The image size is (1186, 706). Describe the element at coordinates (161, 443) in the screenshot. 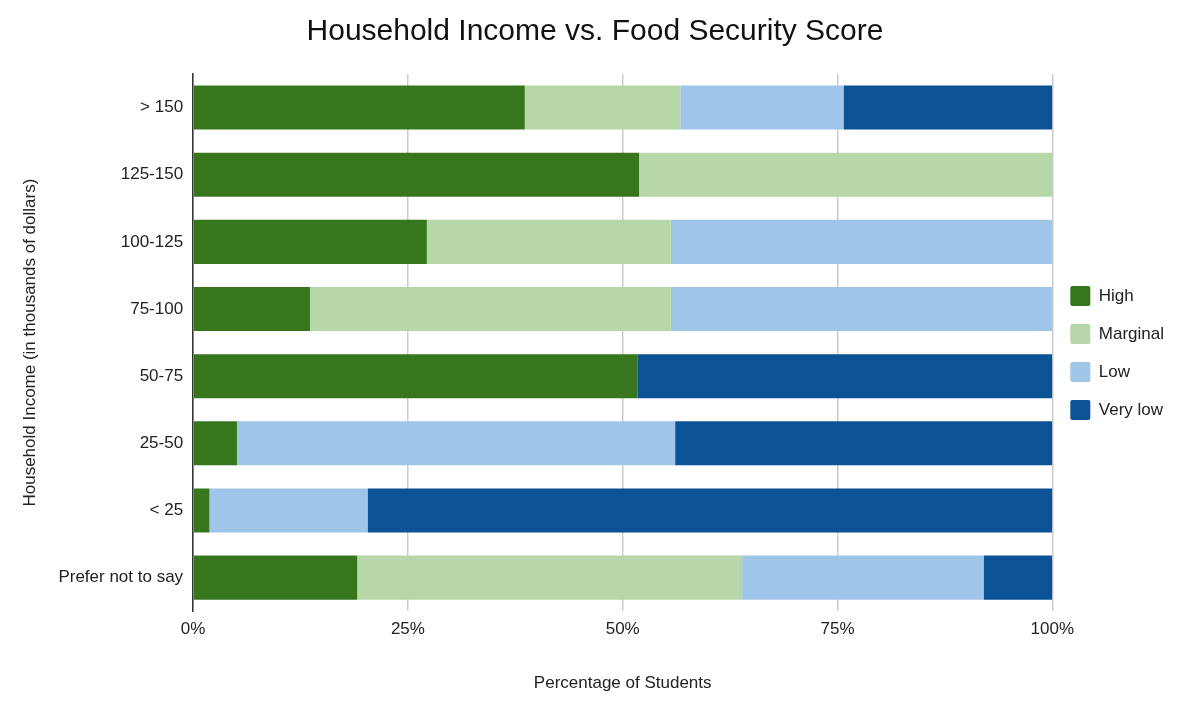

I see `y-tick-label: 25-50` at that location.